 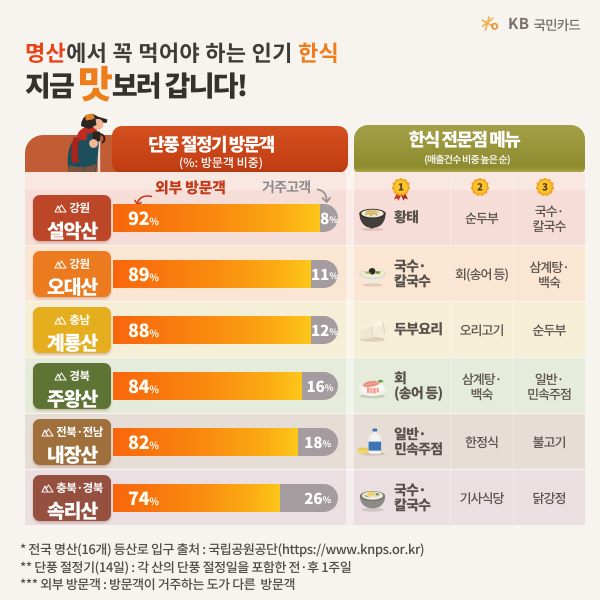 What do you see at coordinates (545, 187) in the screenshot?
I see `svg-text: 3` at bounding box center [545, 187].